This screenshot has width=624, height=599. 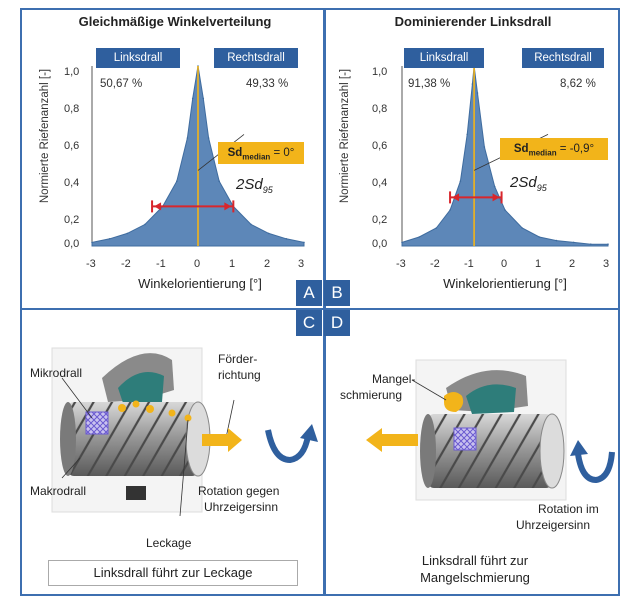 I want to click on panel-d-label-mangel-2: schmierung, so click(x=371, y=395).